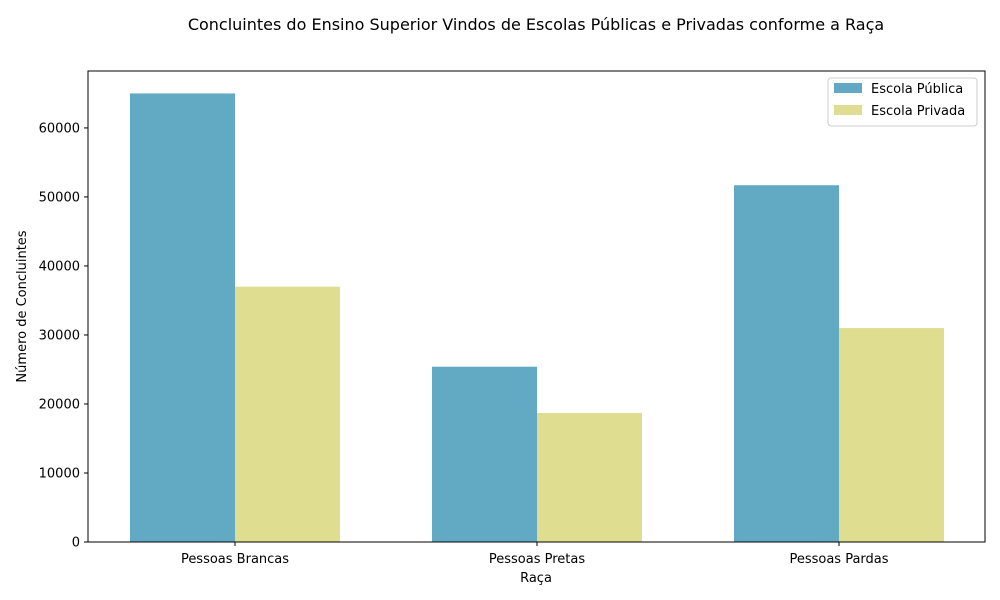  I want to click on x-tick-label: Pessoas Brancas, so click(235, 559).